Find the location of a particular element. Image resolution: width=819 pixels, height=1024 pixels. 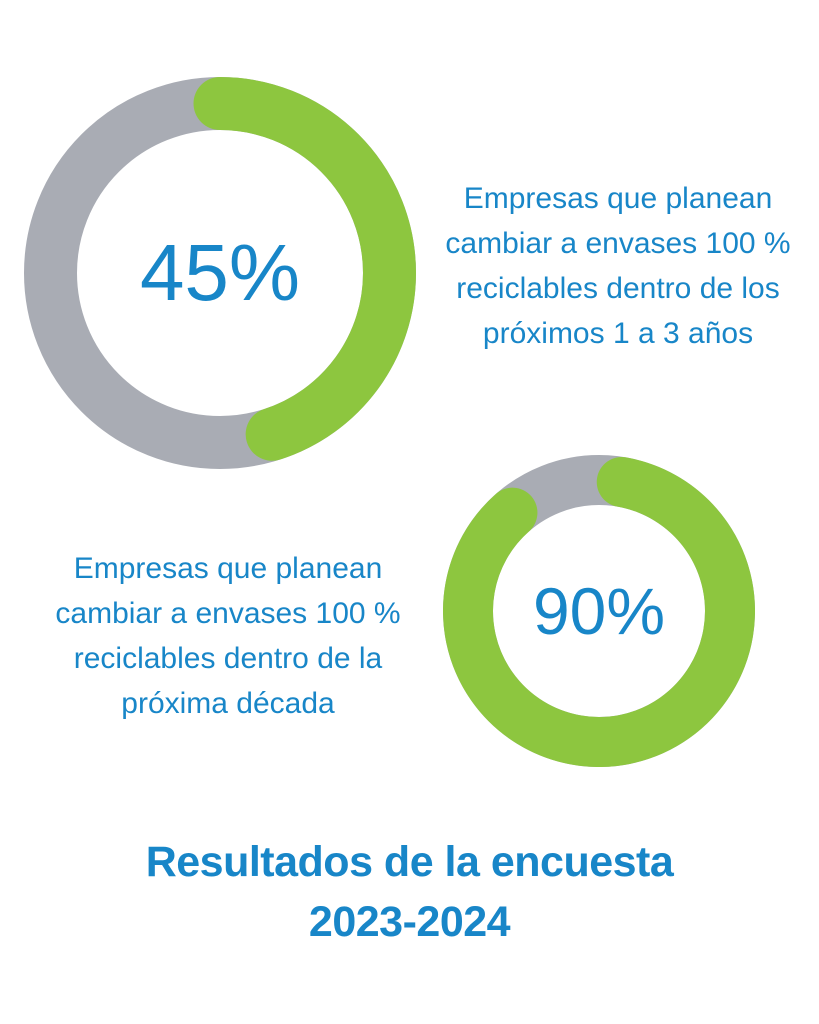

caption-line: reciclables dentro de la is located at coordinates (228, 658).